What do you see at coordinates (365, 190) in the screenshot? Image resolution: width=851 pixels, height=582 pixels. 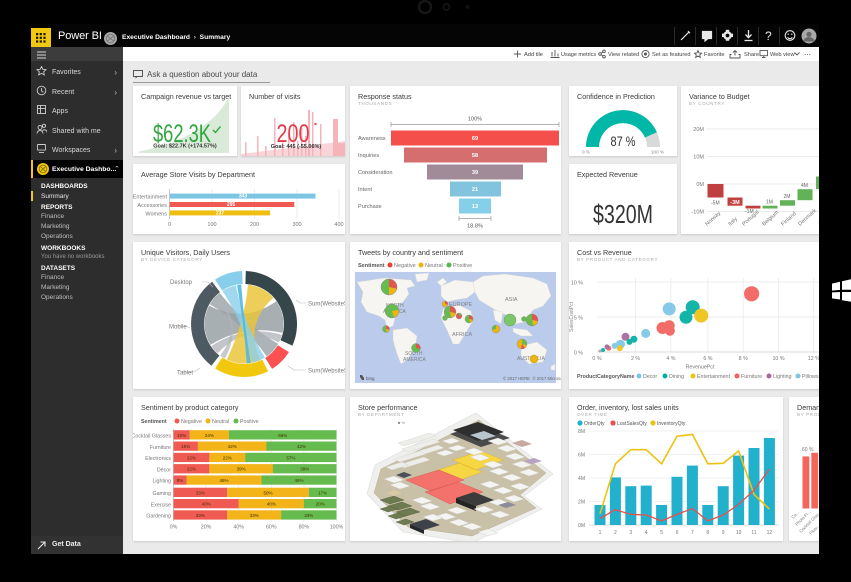 I see `svg-text: Intent` at bounding box center [365, 190].